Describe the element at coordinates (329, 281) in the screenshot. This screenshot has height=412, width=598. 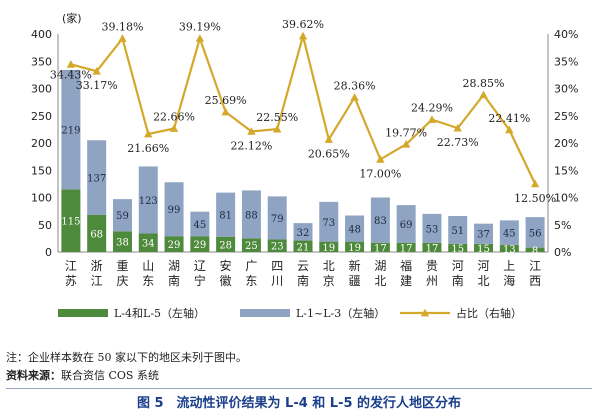
I see `category-label: 京` at that location.